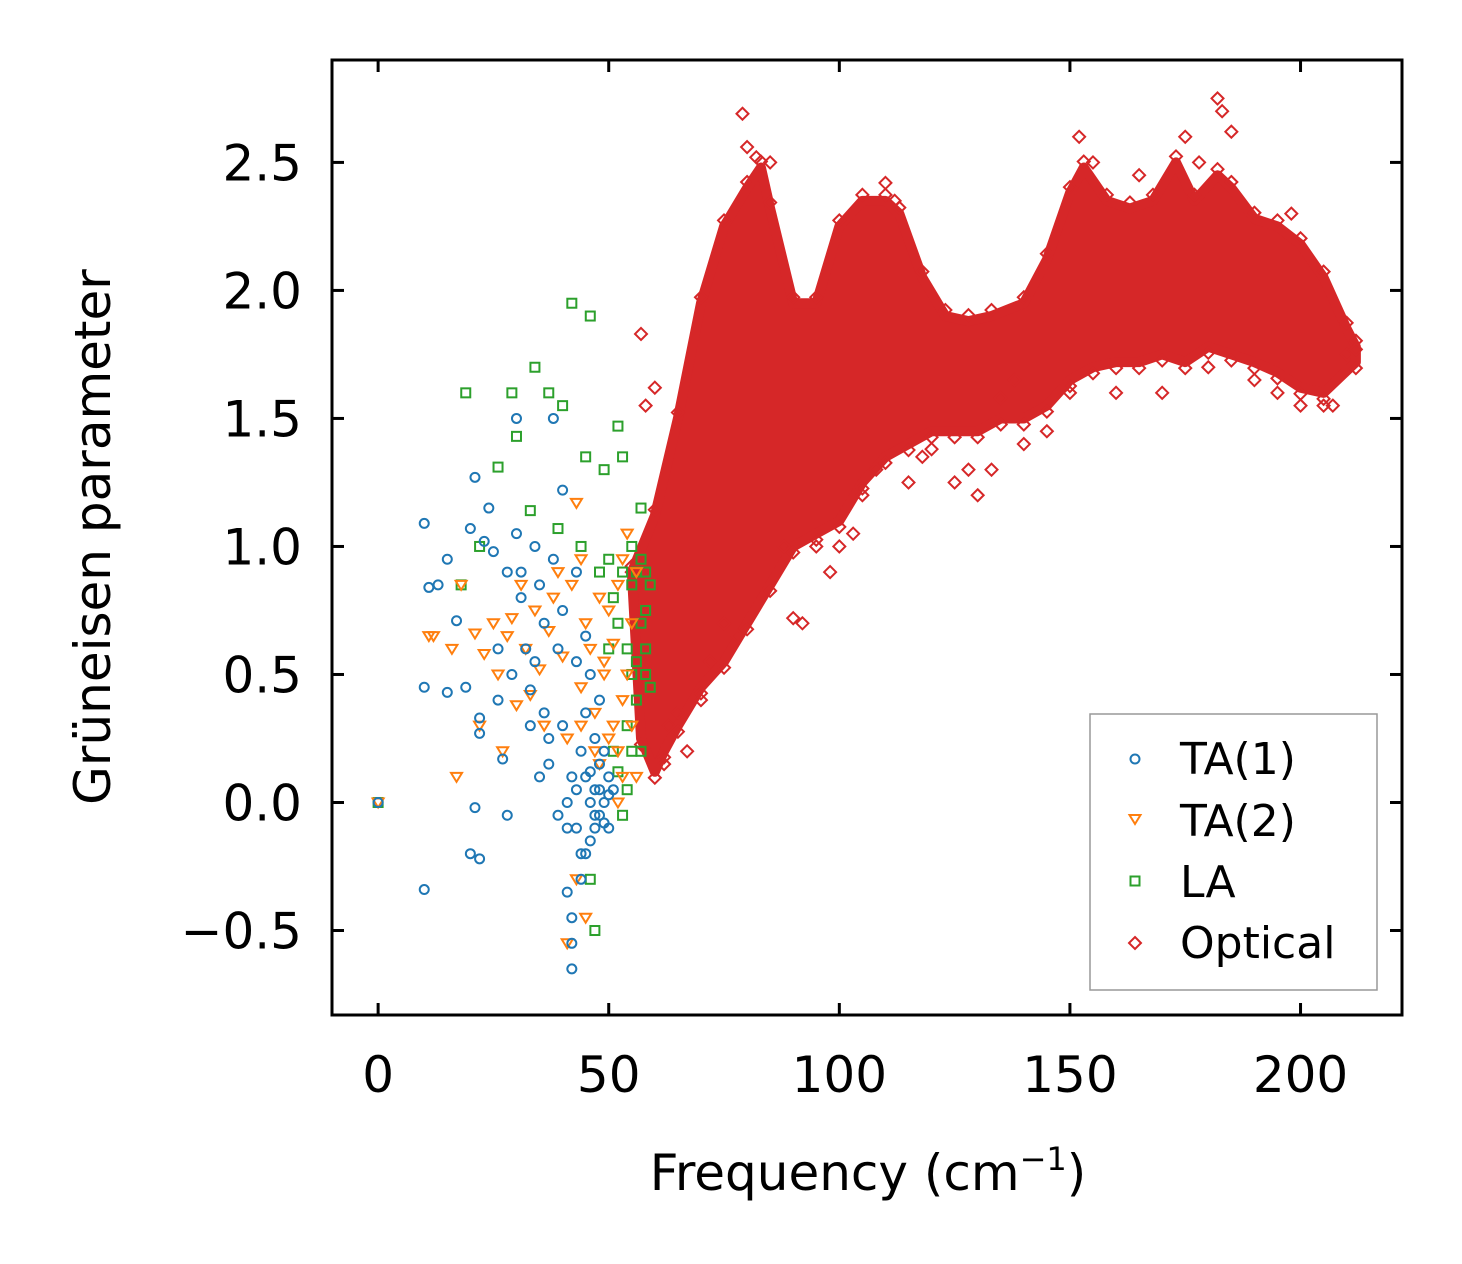 The image size is (1462, 1264). I want to click on legend-entry-ta1: TA(1), so click(1212, 759).